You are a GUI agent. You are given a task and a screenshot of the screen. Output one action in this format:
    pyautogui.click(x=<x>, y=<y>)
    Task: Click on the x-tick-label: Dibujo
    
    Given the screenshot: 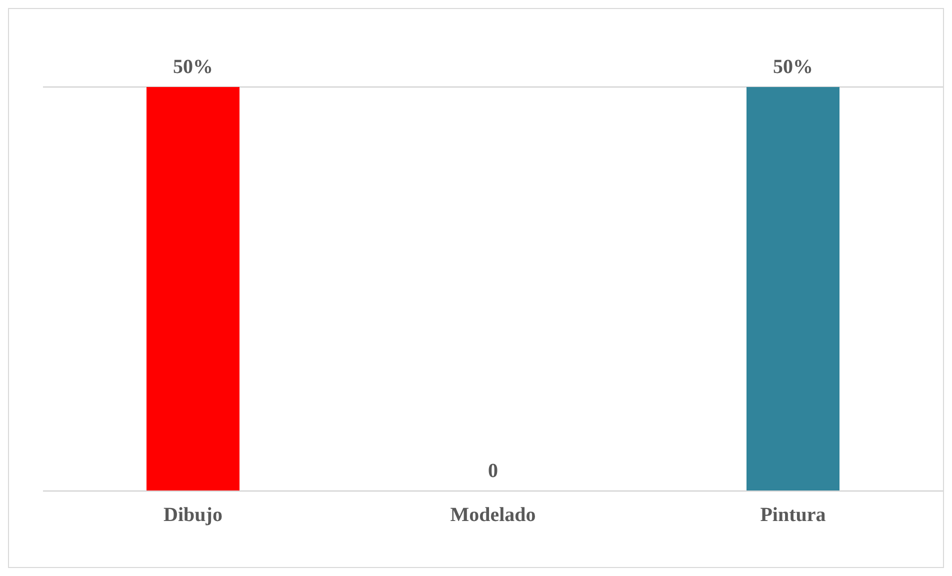 What is the action you would take?
    pyautogui.click(x=193, y=515)
    